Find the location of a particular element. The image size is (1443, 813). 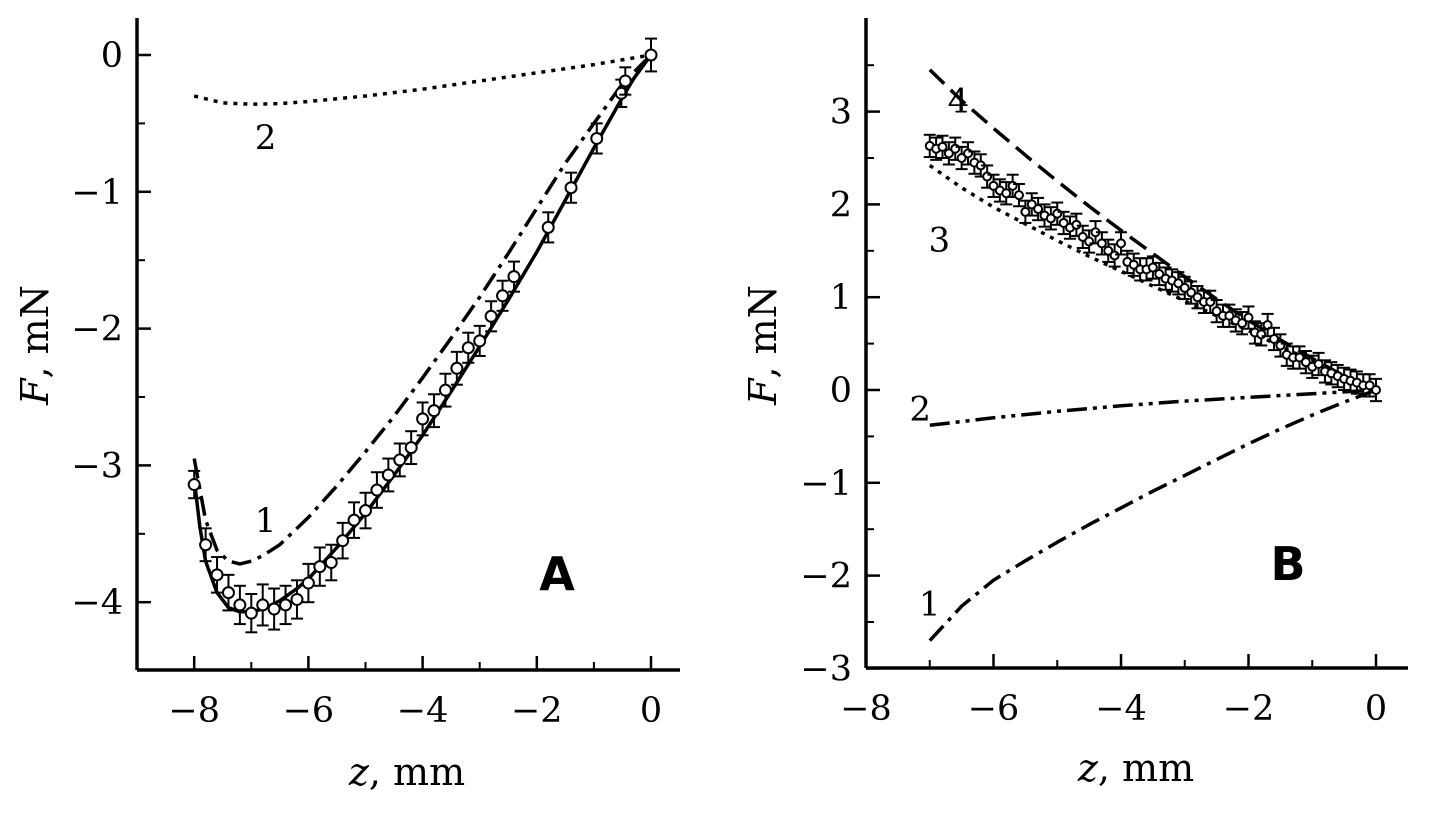

chart-b-panel-letter: B is located at coordinates (1287, 564).